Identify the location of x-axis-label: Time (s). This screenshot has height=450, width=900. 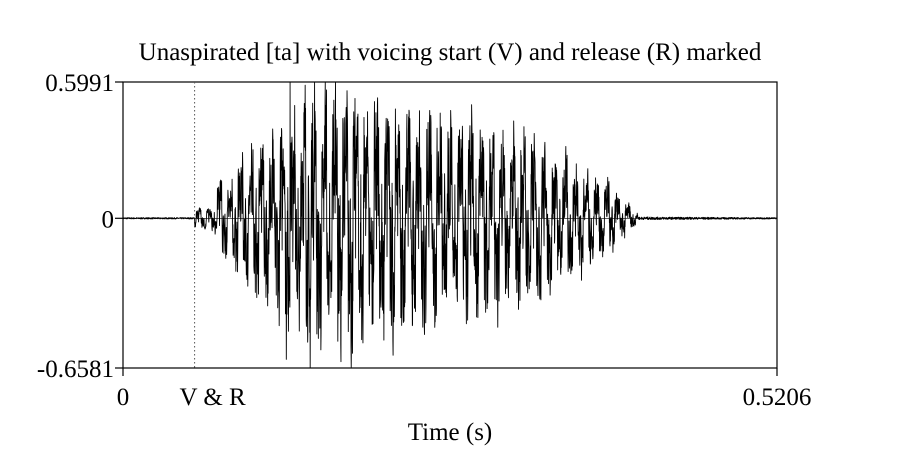
(450, 432).